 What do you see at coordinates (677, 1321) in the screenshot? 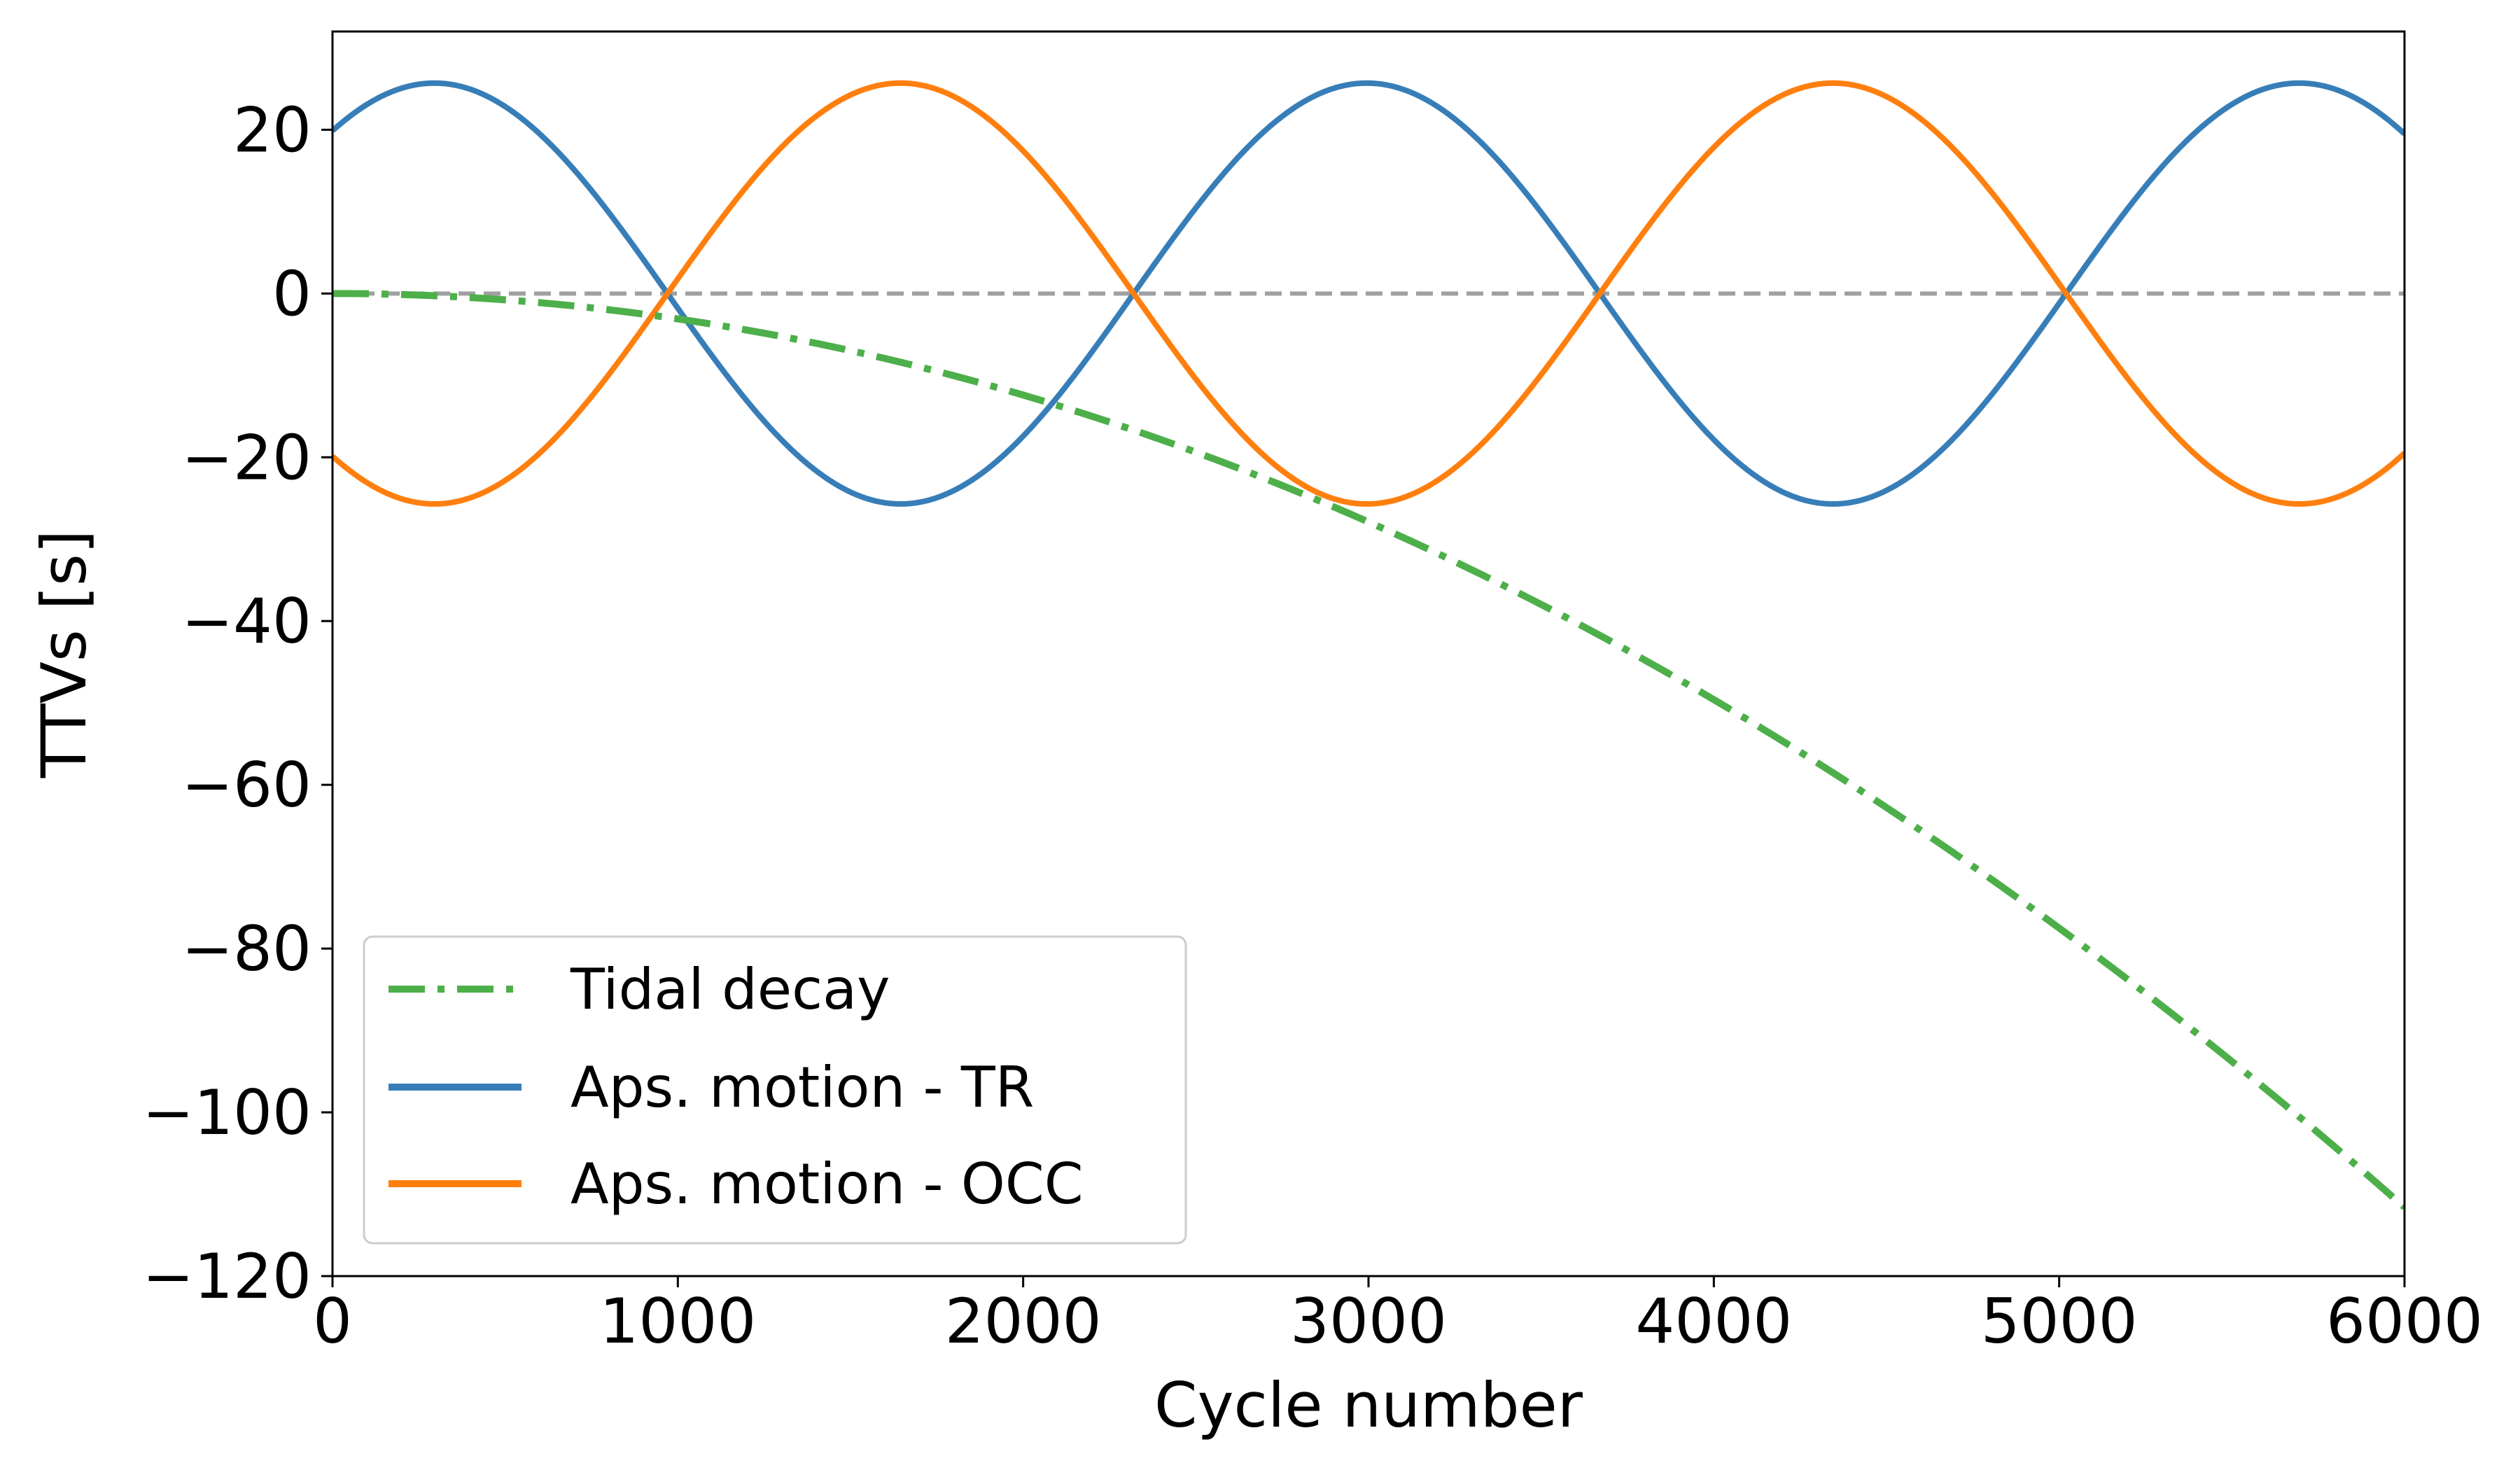
I see `x-tick-label: 1000` at bounding box center [677, 1321].